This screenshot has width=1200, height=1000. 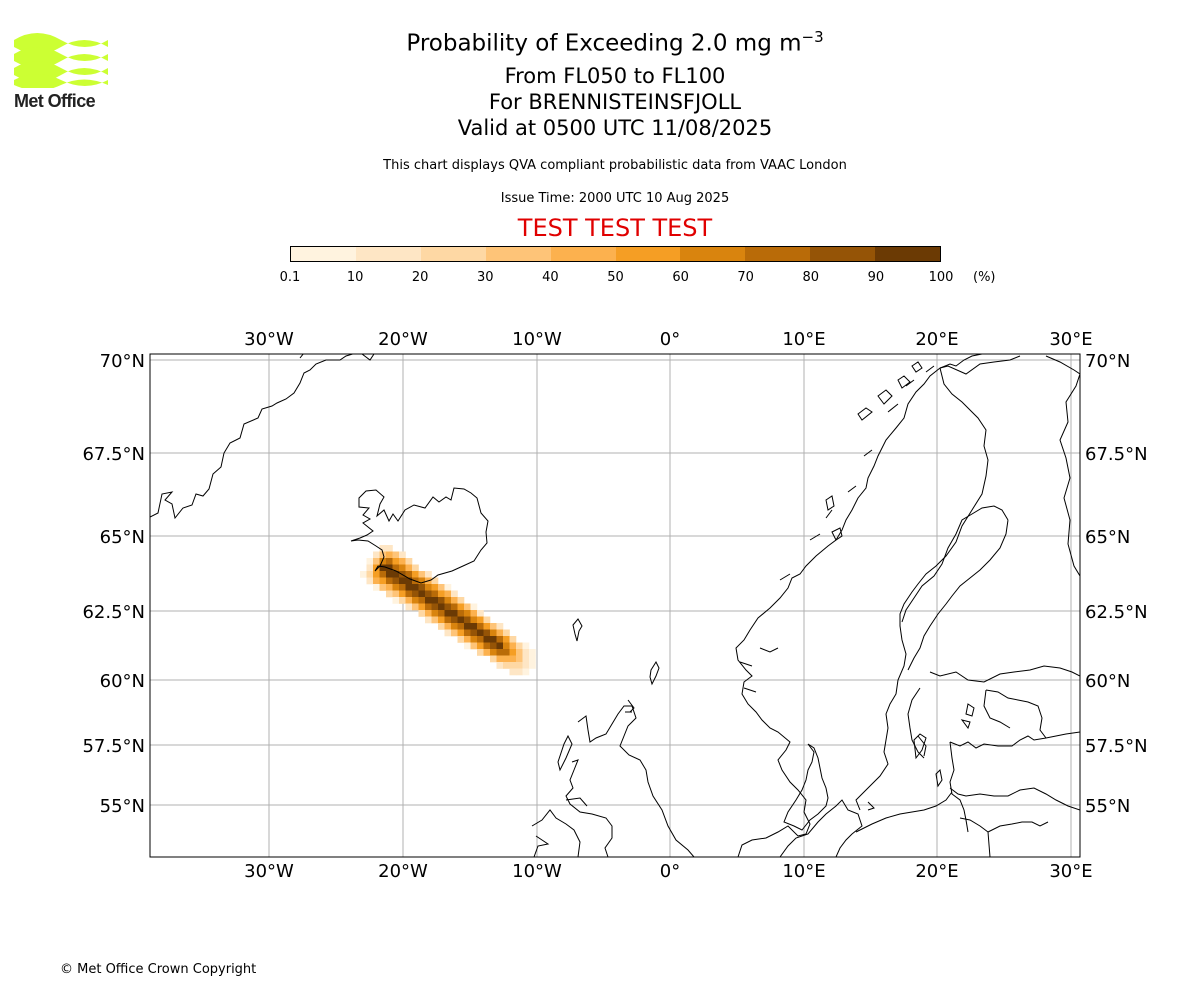 What do you see at coordinates (1107, 537) in the screenshot?
I see `latitude-label-right: 65°N` at bounding box center [1107, 537].